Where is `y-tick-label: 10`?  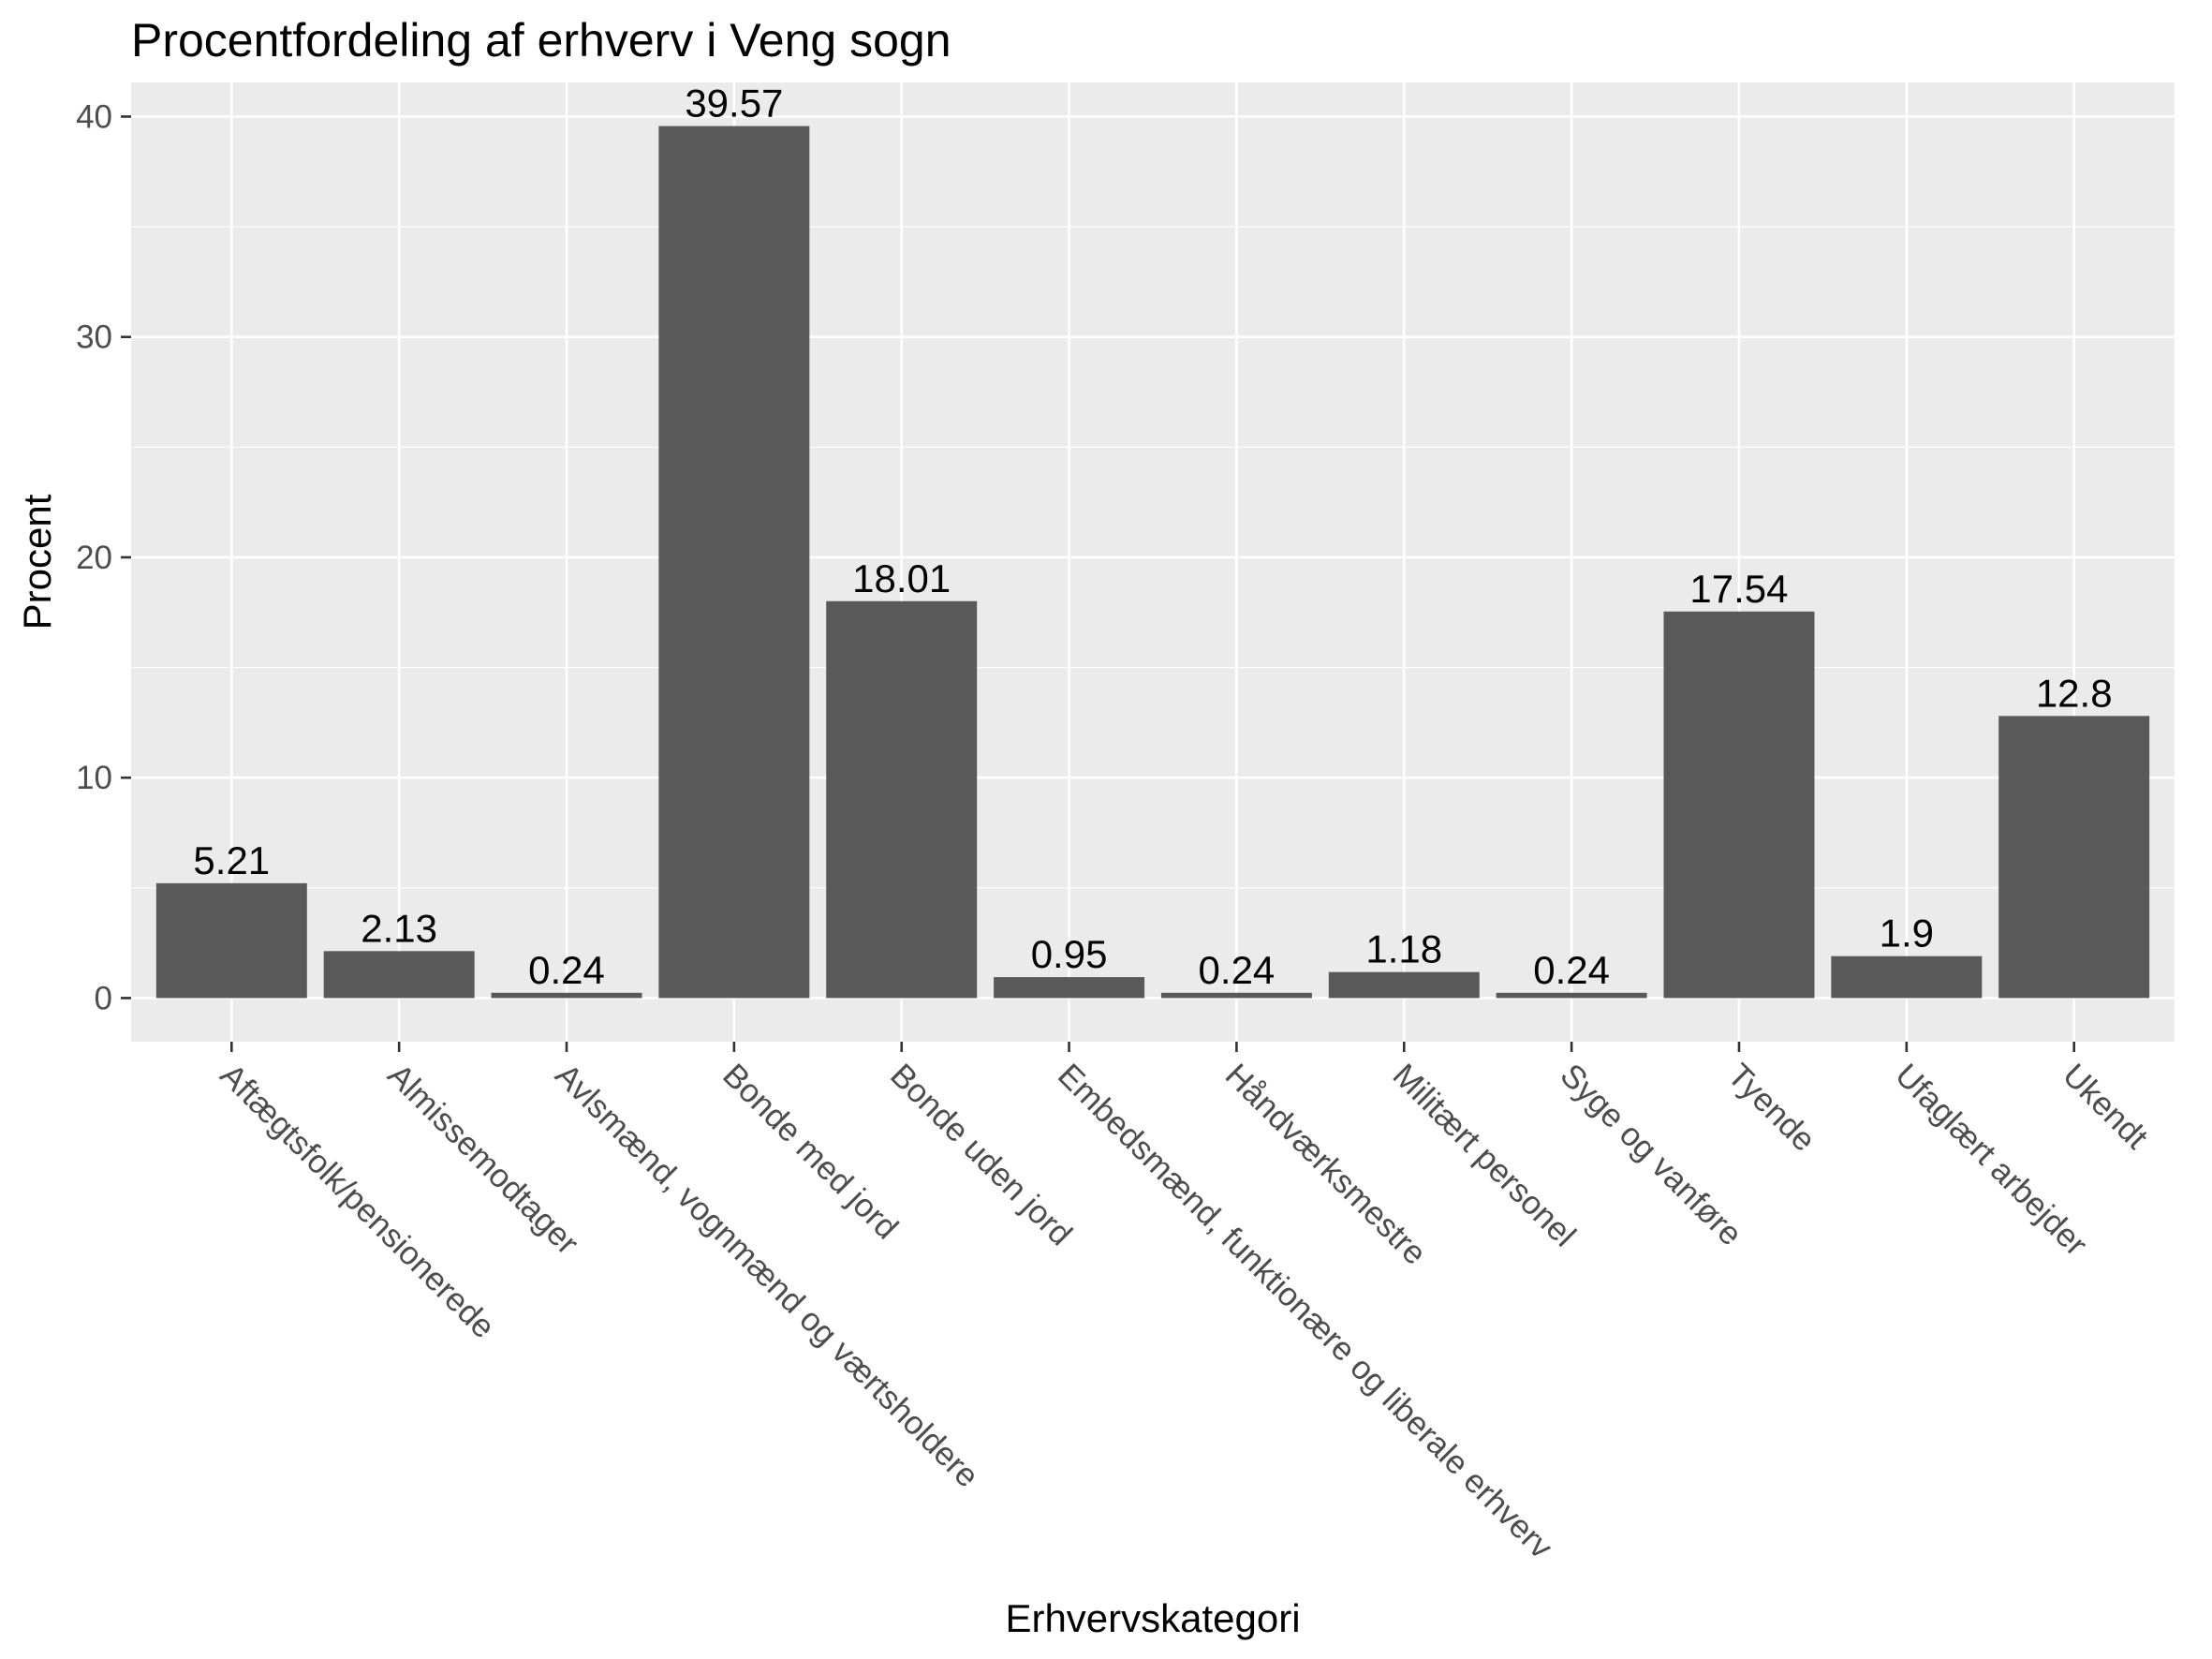
y-tick-label: 10 is located at coordinates (94, 778).